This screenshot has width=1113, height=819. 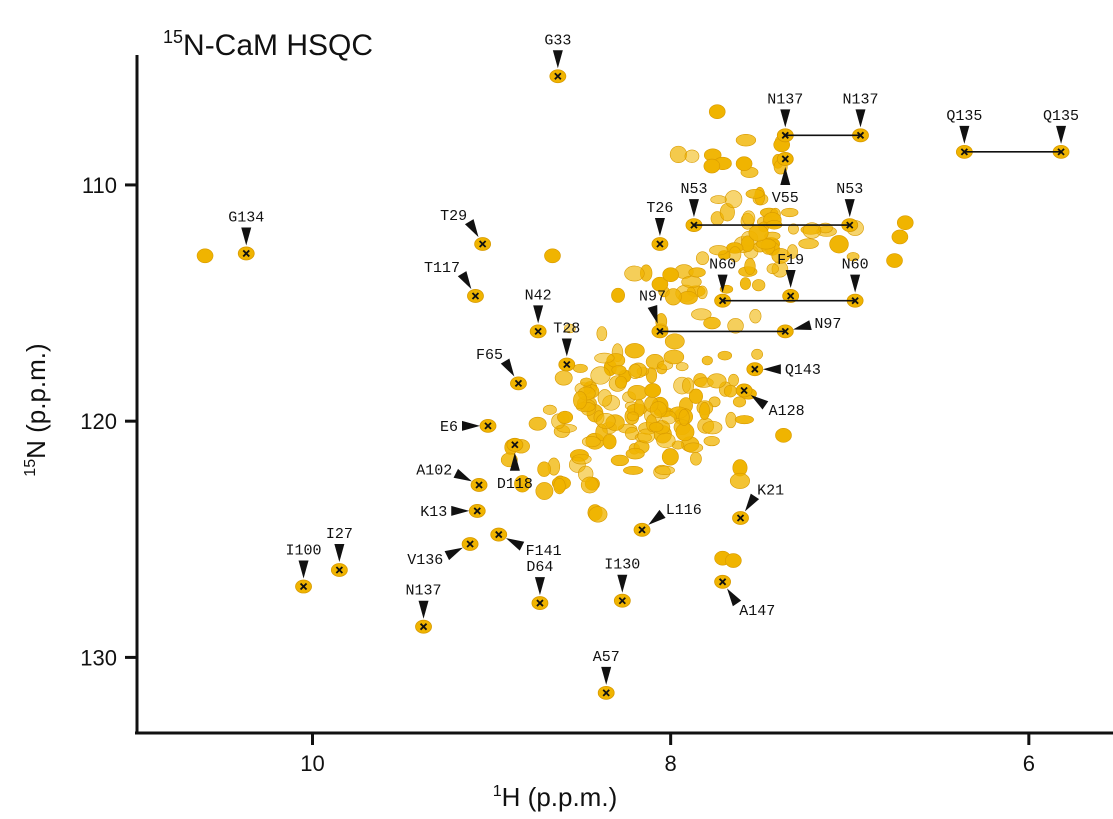 I want to click on chart-title-text: N-CaM HSQC, so click(x=278, y=45).